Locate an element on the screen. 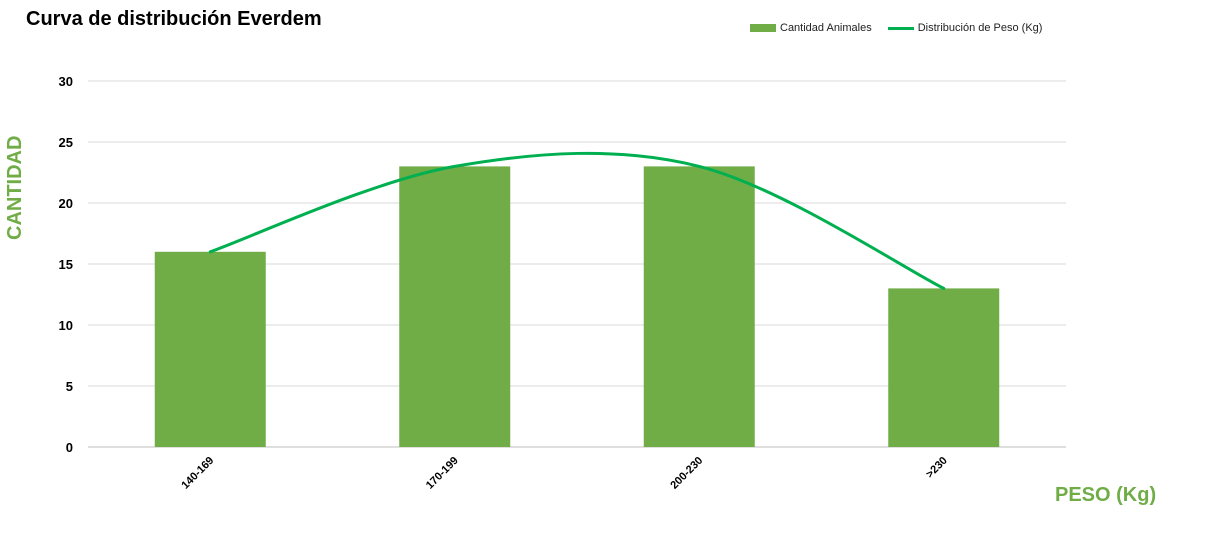  legend-label-bar: Cantidad Animales is located at coordinates (826, 28).